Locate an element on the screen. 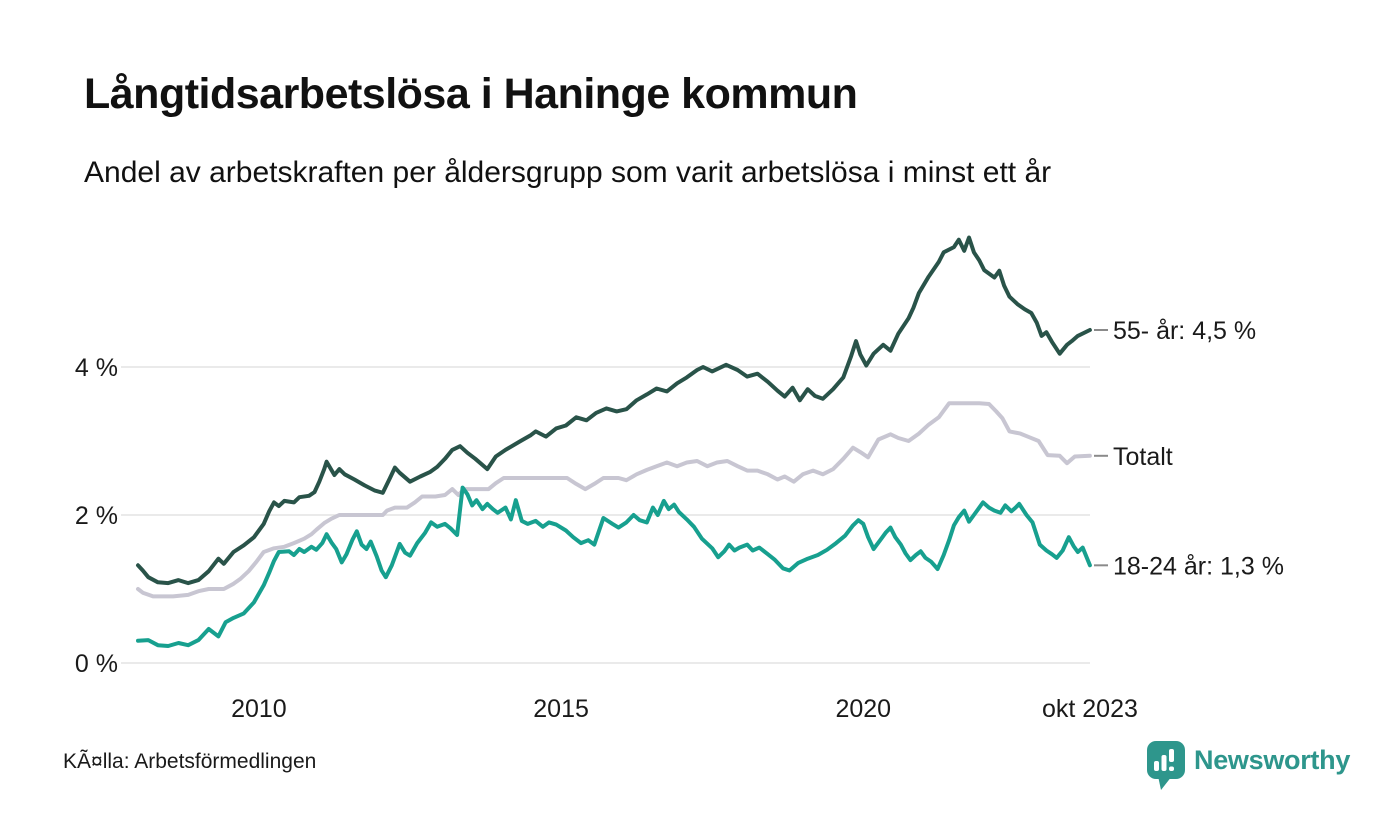 The width and height of the screenshot is (1400, 840). y-axis-tick-label: 4 % is located at coordinates (96, 368).